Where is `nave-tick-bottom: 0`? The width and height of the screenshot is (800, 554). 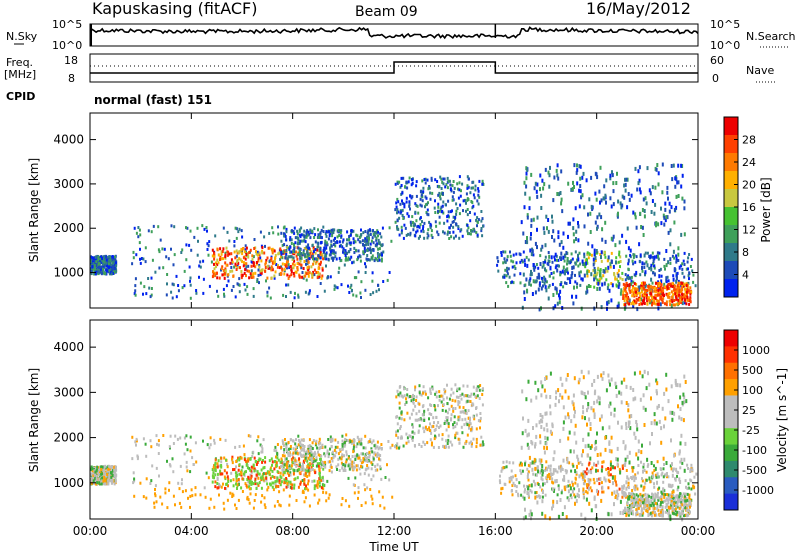 nave-tick-bottom: 0 is located at coordinates (715, 78).